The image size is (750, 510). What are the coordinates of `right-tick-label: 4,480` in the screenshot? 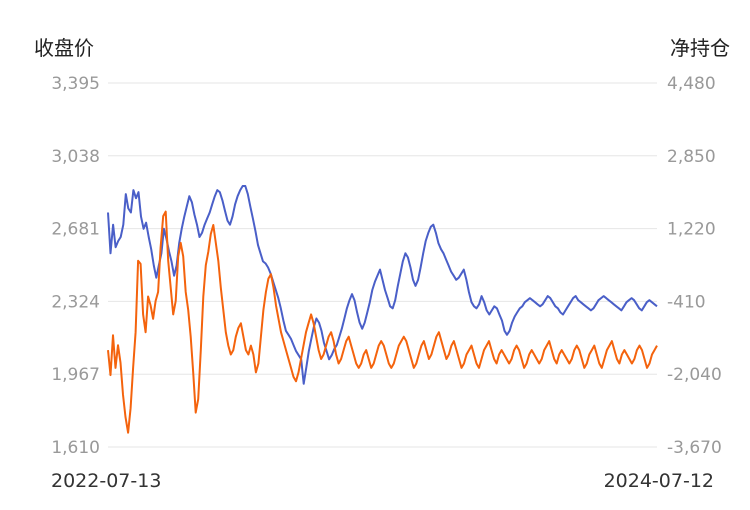 It's located at (691, 84).